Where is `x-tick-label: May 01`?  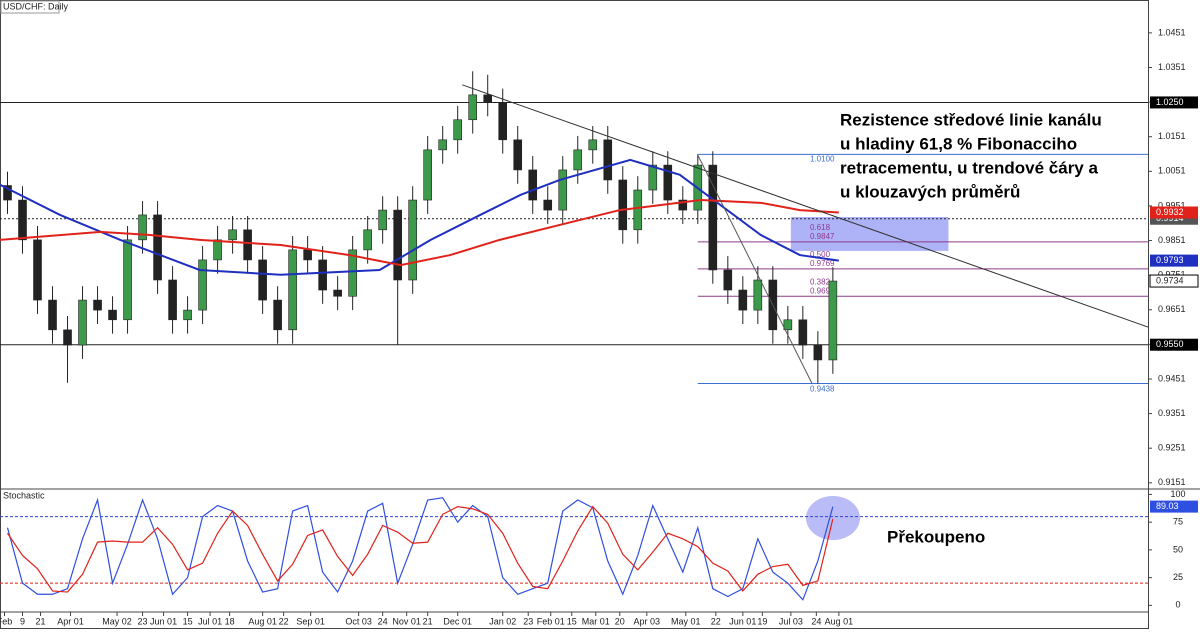
x-tick-label: May 01 is located at coordinates (686, 621).